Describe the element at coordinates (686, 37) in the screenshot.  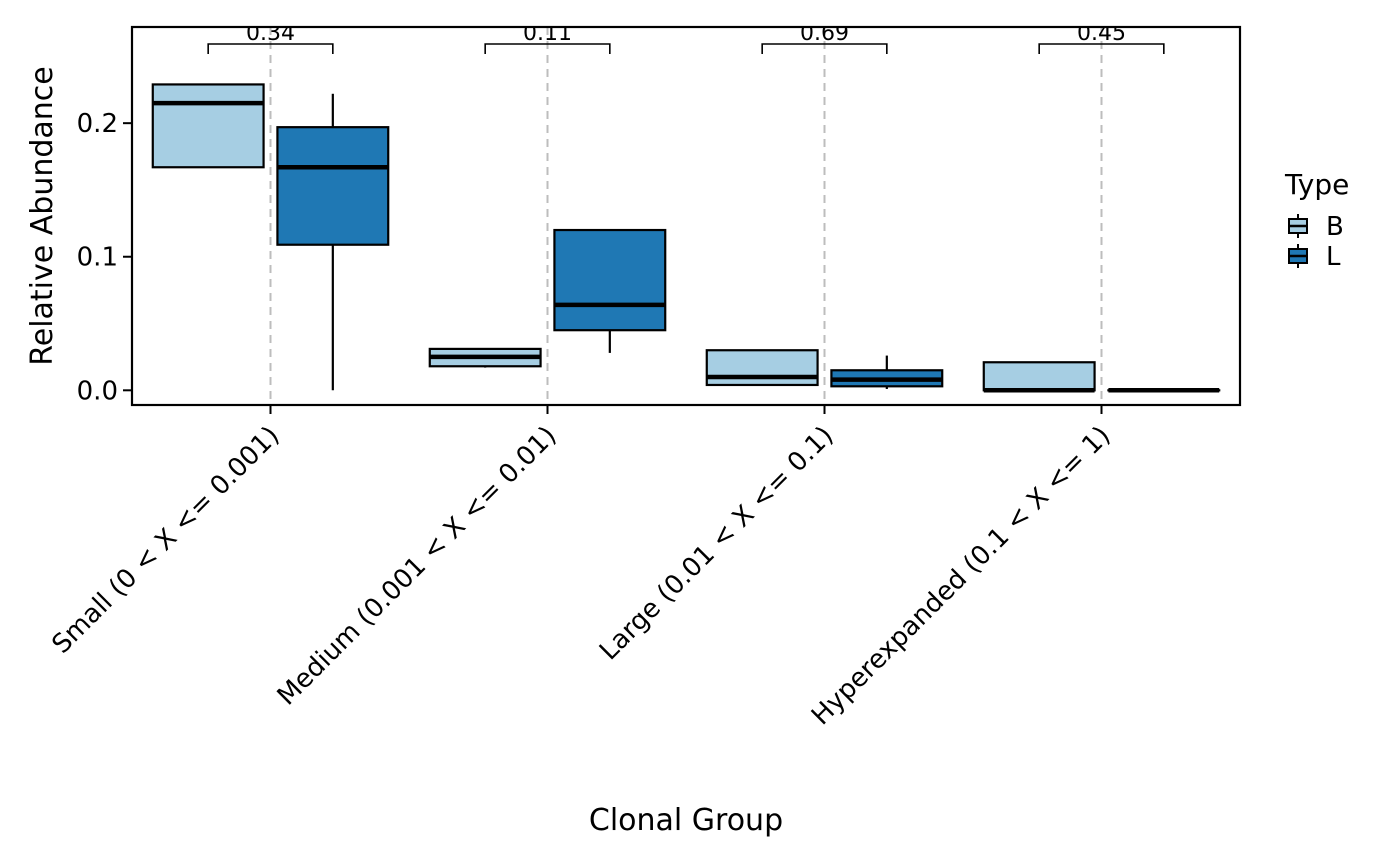
I see `pvalue-annotations: 0.34 0.11 0.69 0.45` at that location.